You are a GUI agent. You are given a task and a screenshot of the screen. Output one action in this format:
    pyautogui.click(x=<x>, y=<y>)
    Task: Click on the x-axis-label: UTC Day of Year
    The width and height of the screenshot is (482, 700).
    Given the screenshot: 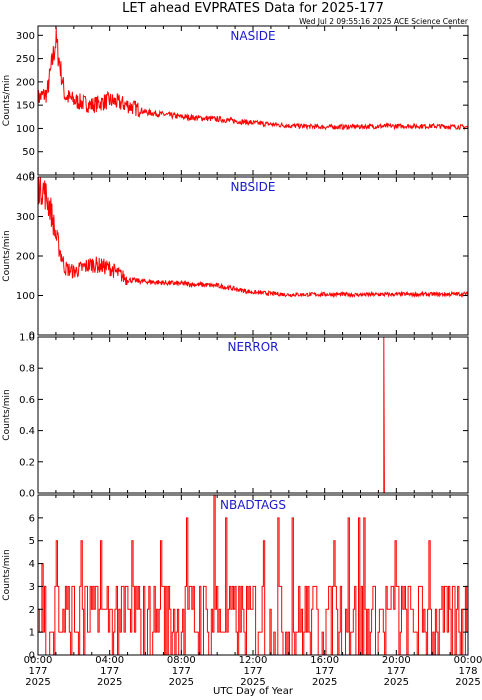 What is the action you would take?
    pyautogui.click(x=253, y=691)
    